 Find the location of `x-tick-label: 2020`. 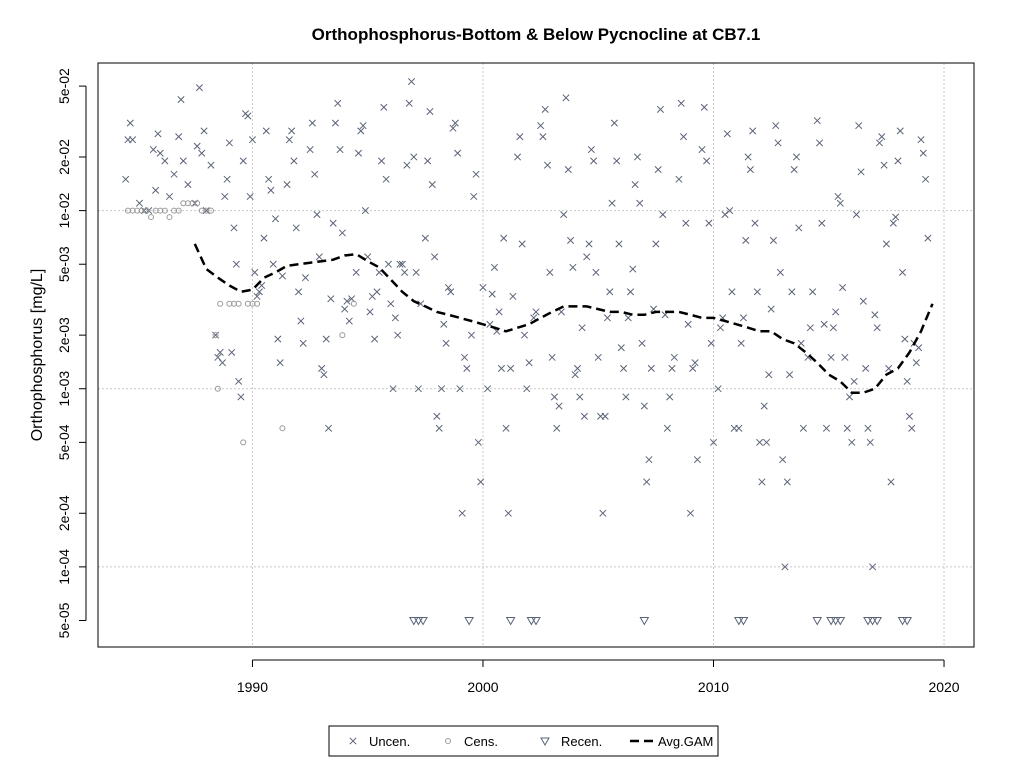

x-tick-label: 2020 is located at coordinates (943, 687).